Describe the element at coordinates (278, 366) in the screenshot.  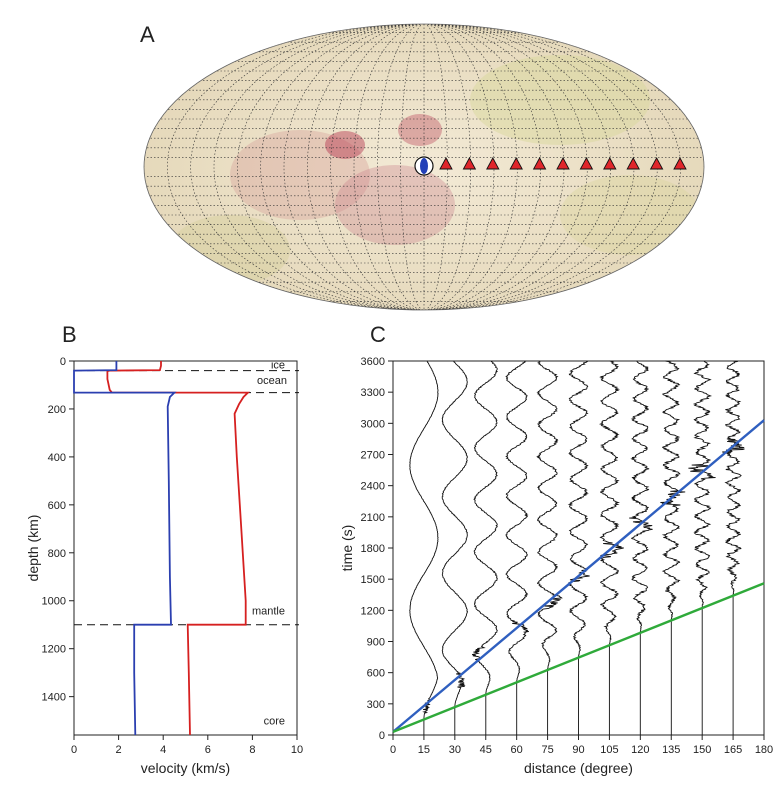
I see `layer-label: ice` at that location.